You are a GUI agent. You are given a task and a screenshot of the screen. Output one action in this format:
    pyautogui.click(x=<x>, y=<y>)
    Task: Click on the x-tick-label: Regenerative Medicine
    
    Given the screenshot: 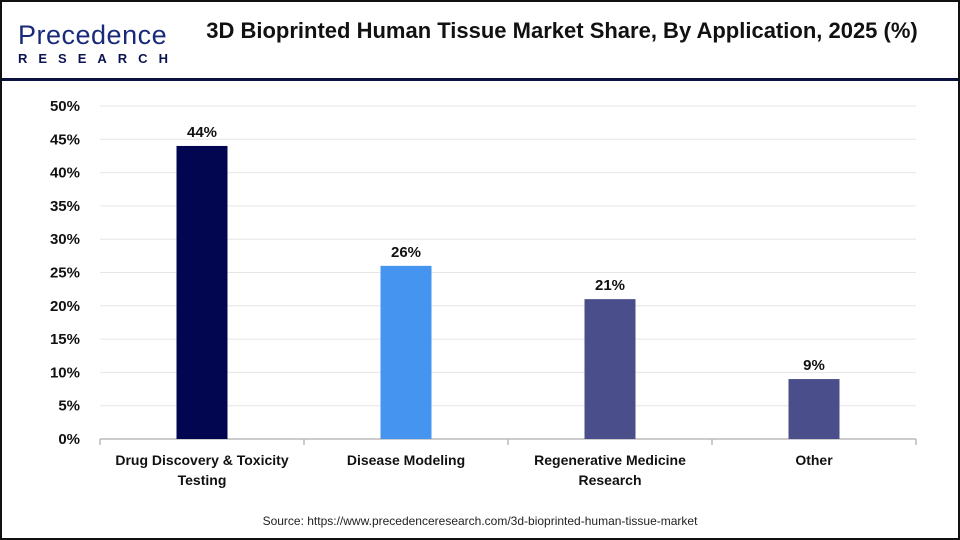 What is the action you would take?
    pyautogui.click(x=610, y=460)
    